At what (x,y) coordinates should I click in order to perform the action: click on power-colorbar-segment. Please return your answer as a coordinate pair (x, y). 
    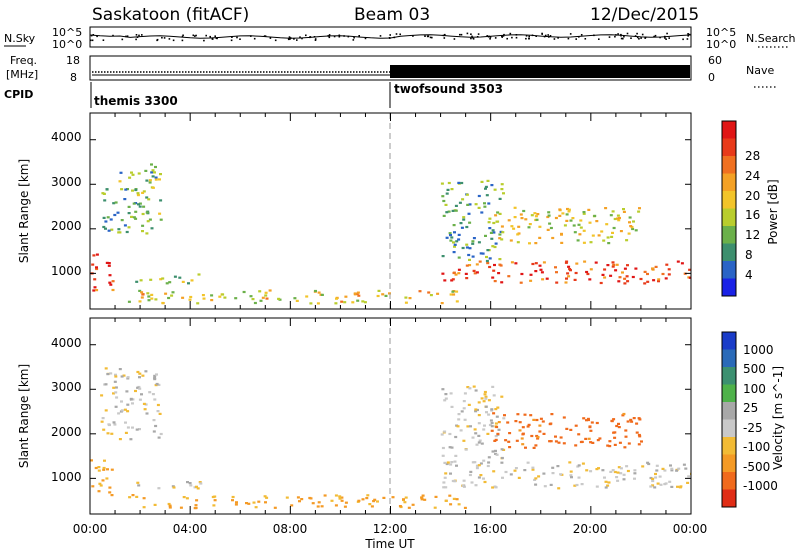
    Looking at the image, I should click on (729, 252).